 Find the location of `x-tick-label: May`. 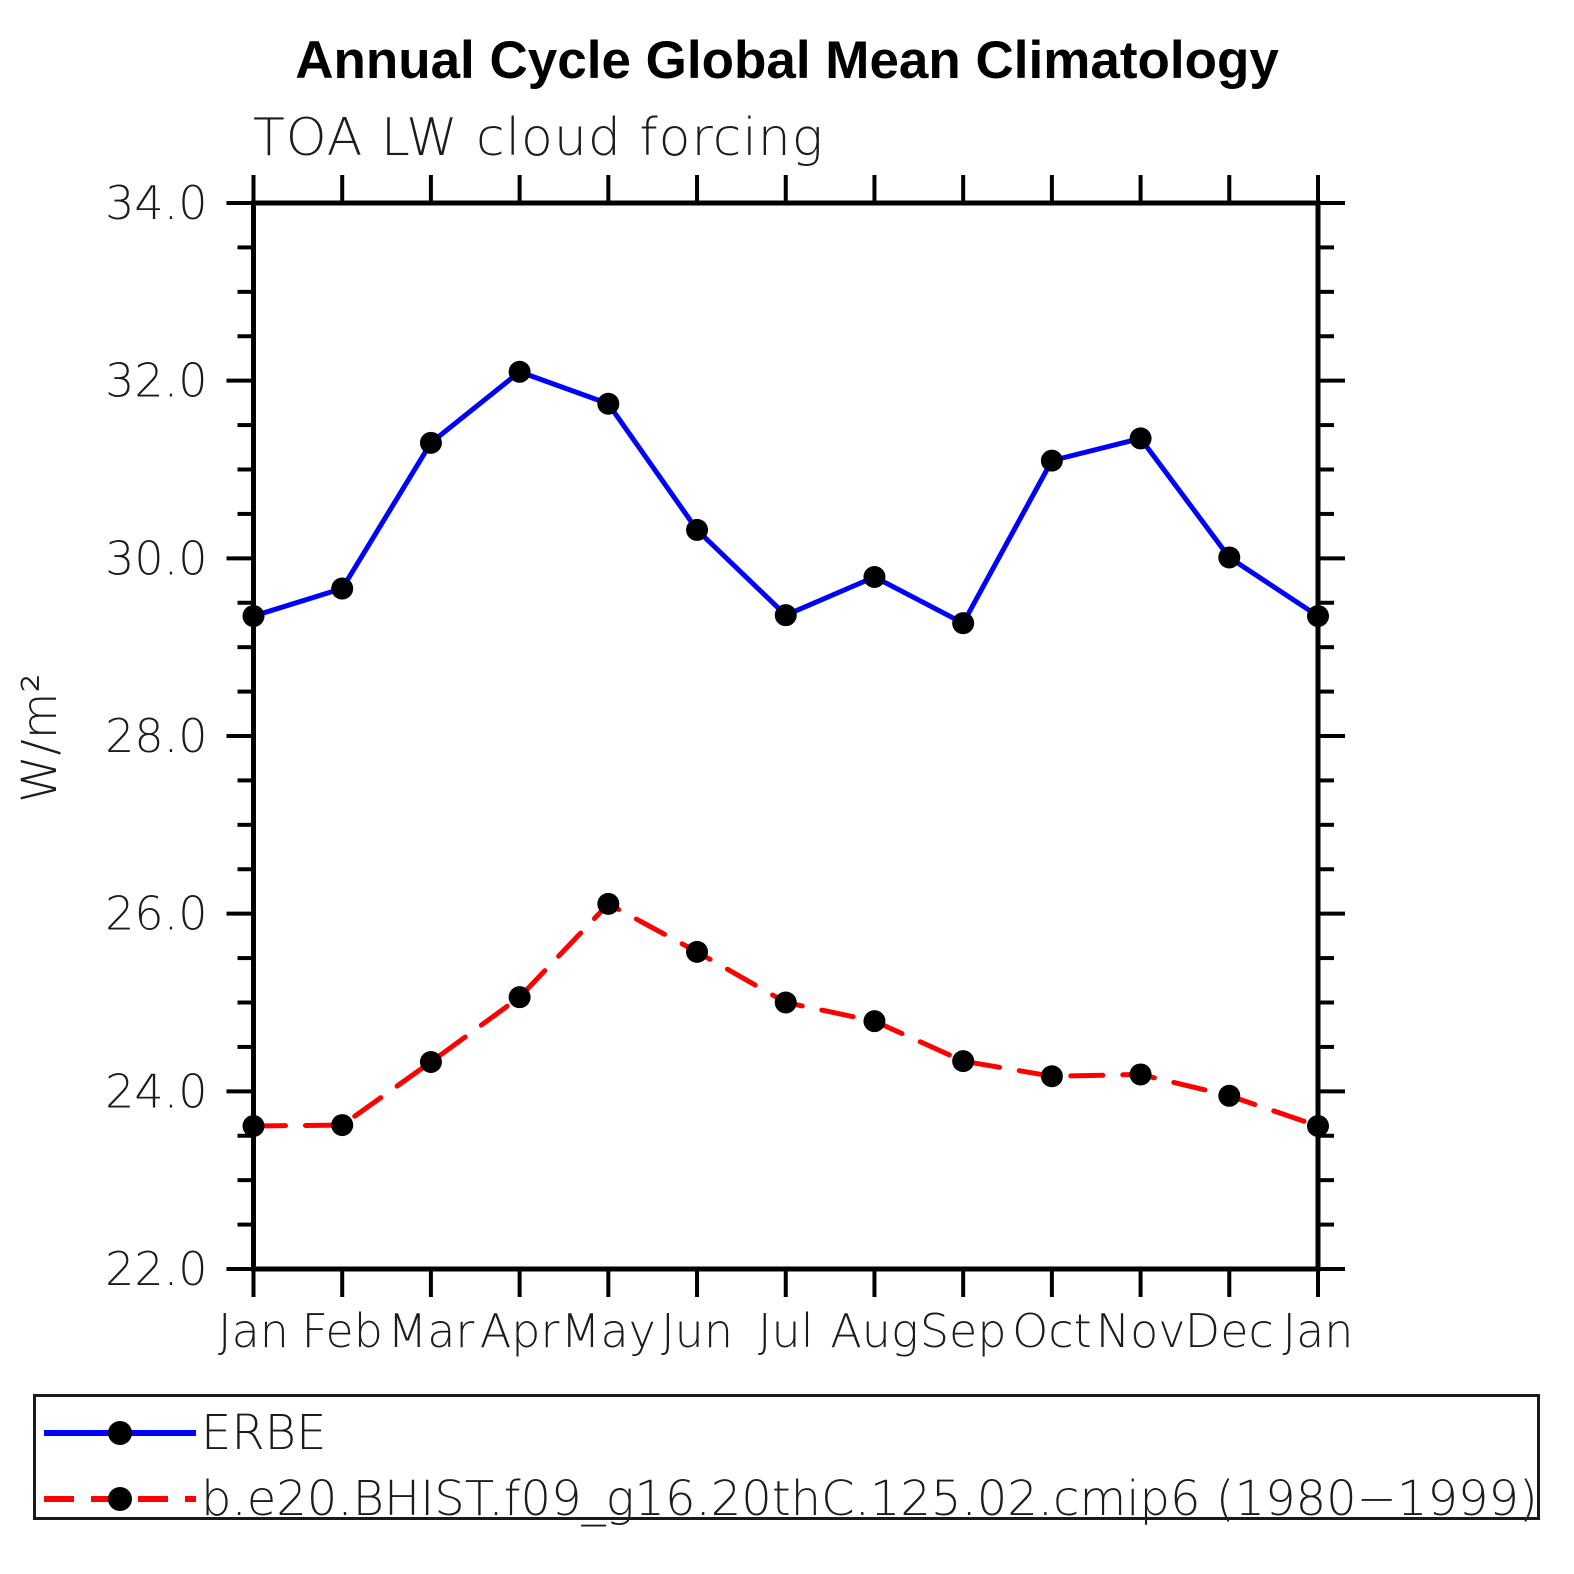

x-tick-label: May is located at coordinates (608, 1331).